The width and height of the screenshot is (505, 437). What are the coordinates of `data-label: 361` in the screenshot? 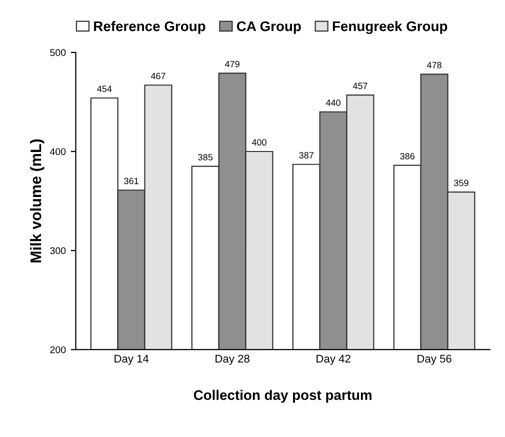 It's located at (131, 181).